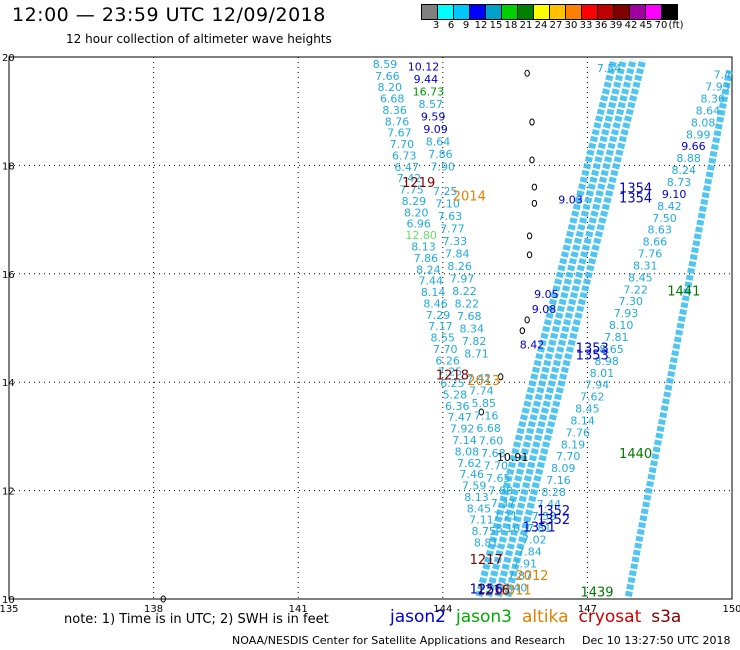 This screenshot has height=650, width=740. What do you see at coordinates (616, 25) in the screenshot?
I see `scale-label: 39` at bounding box center [616, 25].